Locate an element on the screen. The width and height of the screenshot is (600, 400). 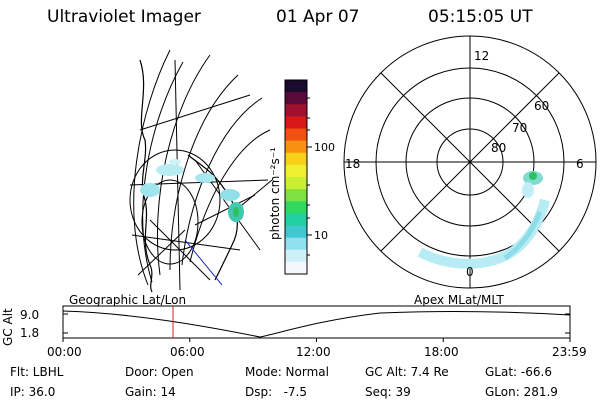
altitude-curve is located at coordinates (316, 324).